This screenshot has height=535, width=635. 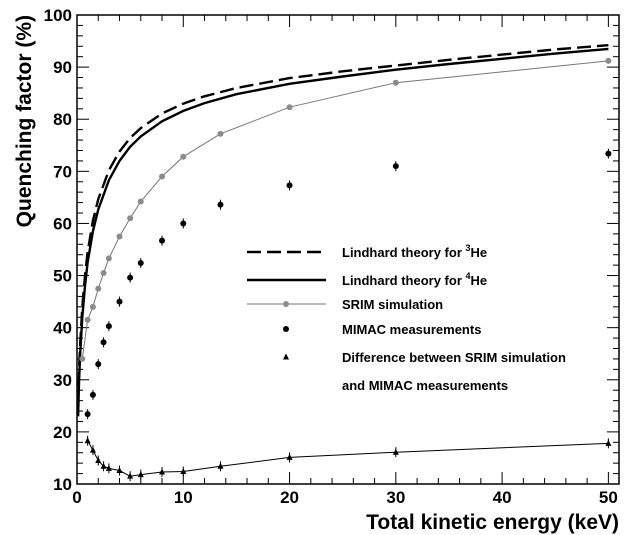 What do you see at coordinates (425, 385) in the screenshot?
I see `legend-label: and MIMAC measurements` at bounding box center [425, 385].